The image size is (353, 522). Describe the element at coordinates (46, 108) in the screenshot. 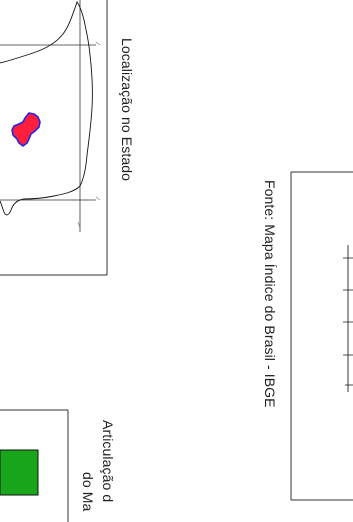

I see `state-outline` at that location.